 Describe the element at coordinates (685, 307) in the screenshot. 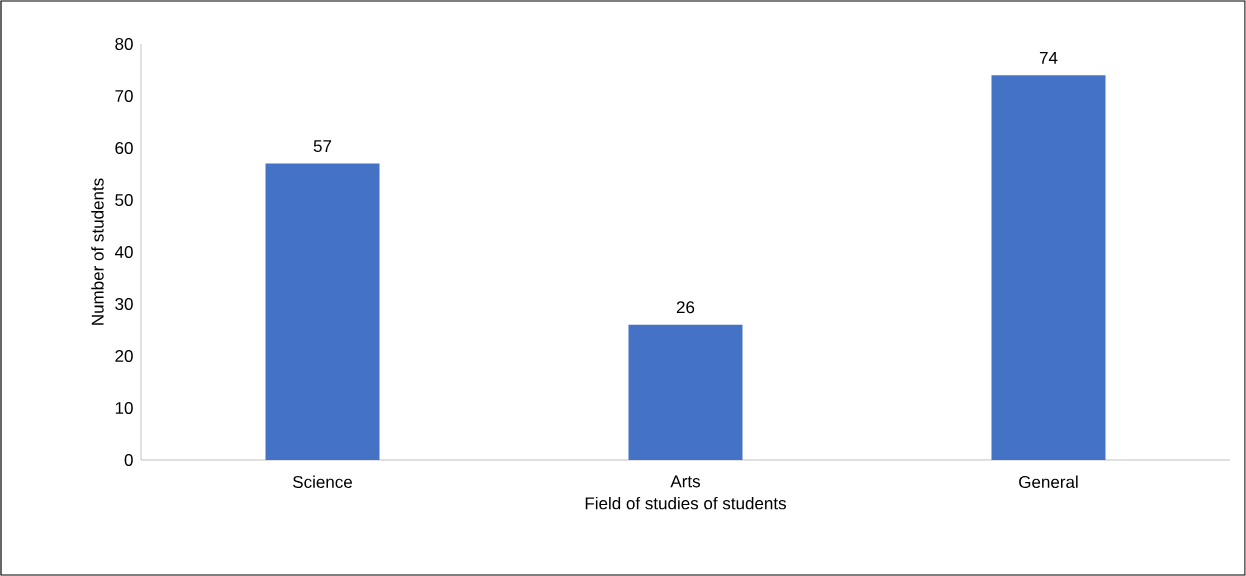

I see `data-label: 26` at that location.